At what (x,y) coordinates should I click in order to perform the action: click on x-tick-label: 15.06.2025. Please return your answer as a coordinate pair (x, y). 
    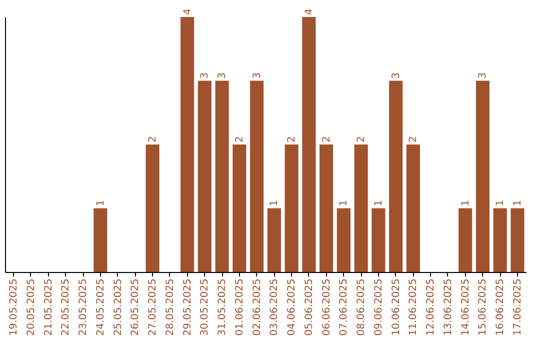
    Looking at the image, I should click on (483, 307).